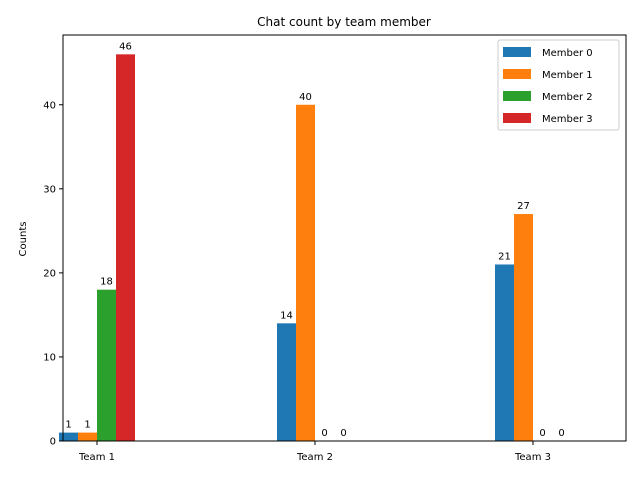 This screenshot has width=640, height=480. Describe the element at coordinates (567, 75) in the screenshot. I see `legend-label: Member 1` at that location.